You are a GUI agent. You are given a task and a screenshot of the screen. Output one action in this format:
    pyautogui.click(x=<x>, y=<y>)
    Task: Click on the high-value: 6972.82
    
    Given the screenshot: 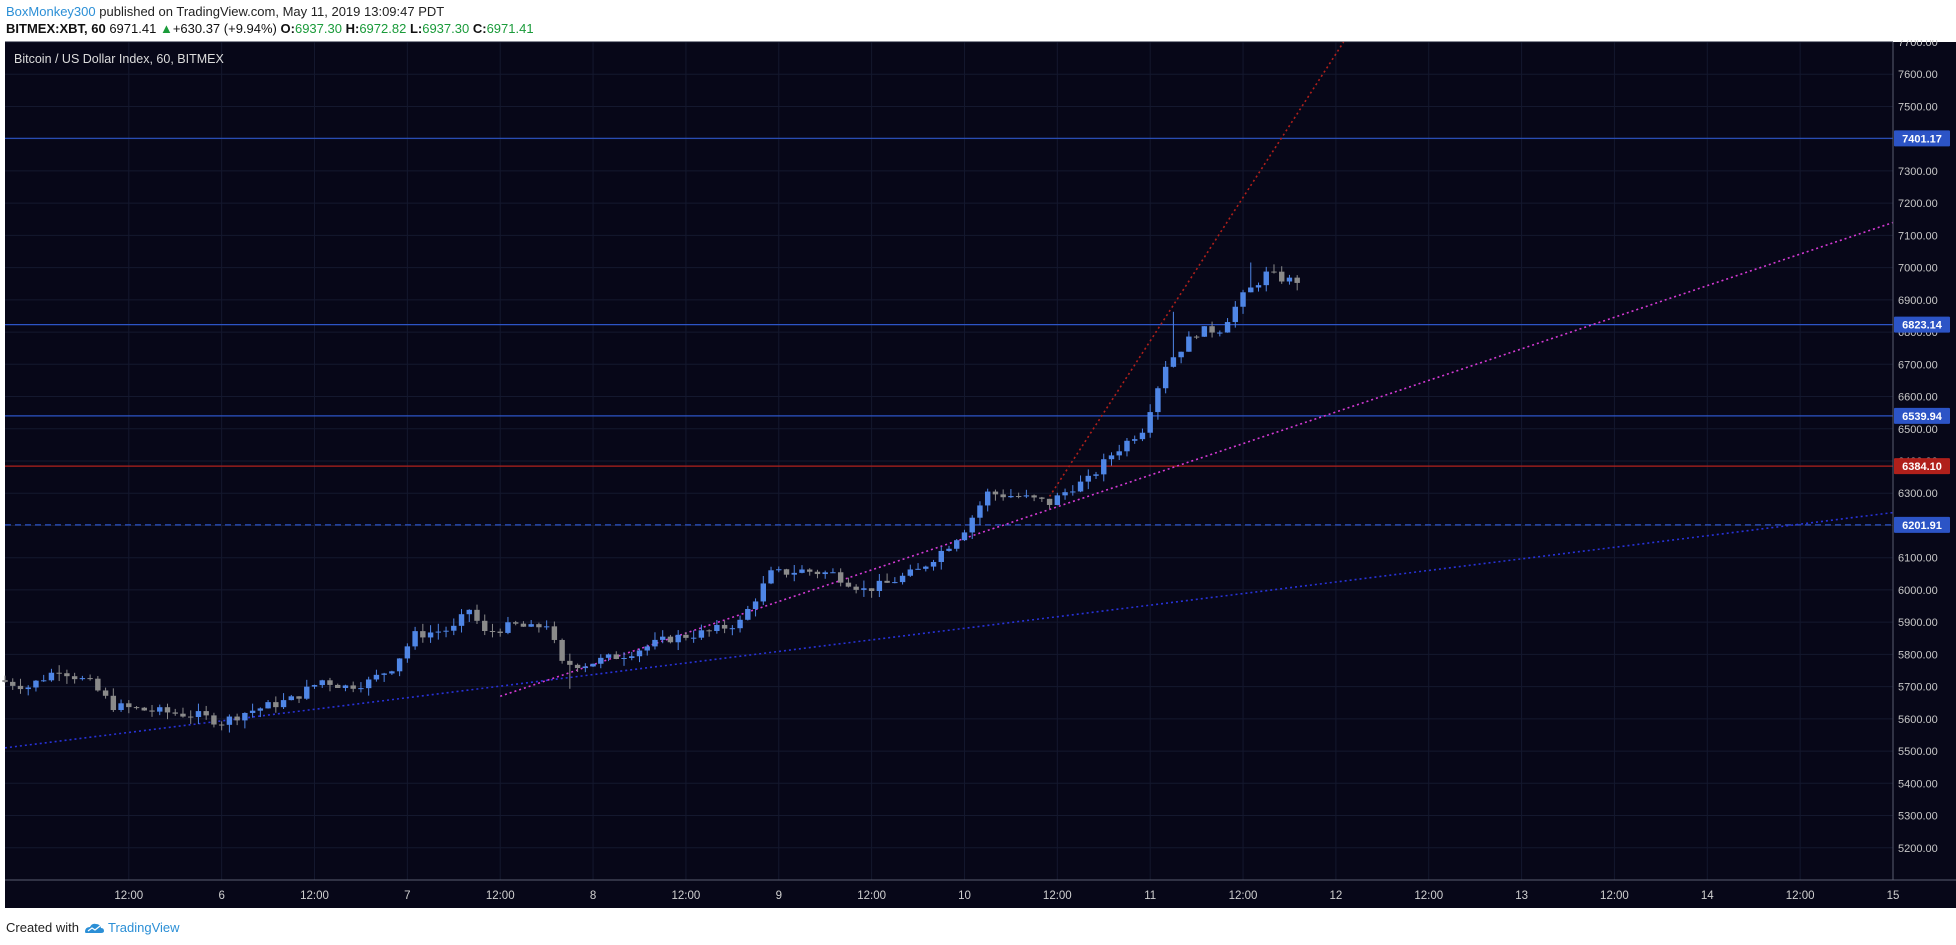 What is the action you would take?
    pyautogui.click(x=383, y=28)
    